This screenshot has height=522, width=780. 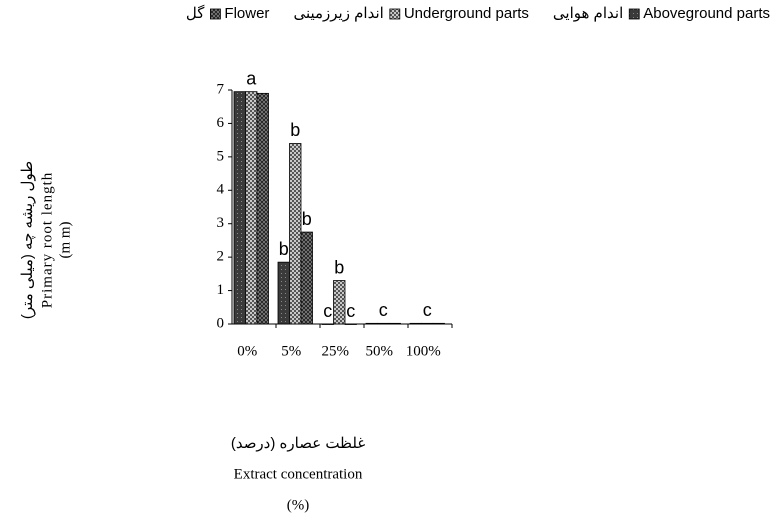 What do you see at coordinates (246, 13) in the screenshot?
I see `legend-label: Flower` at bounding box center [246, 13].